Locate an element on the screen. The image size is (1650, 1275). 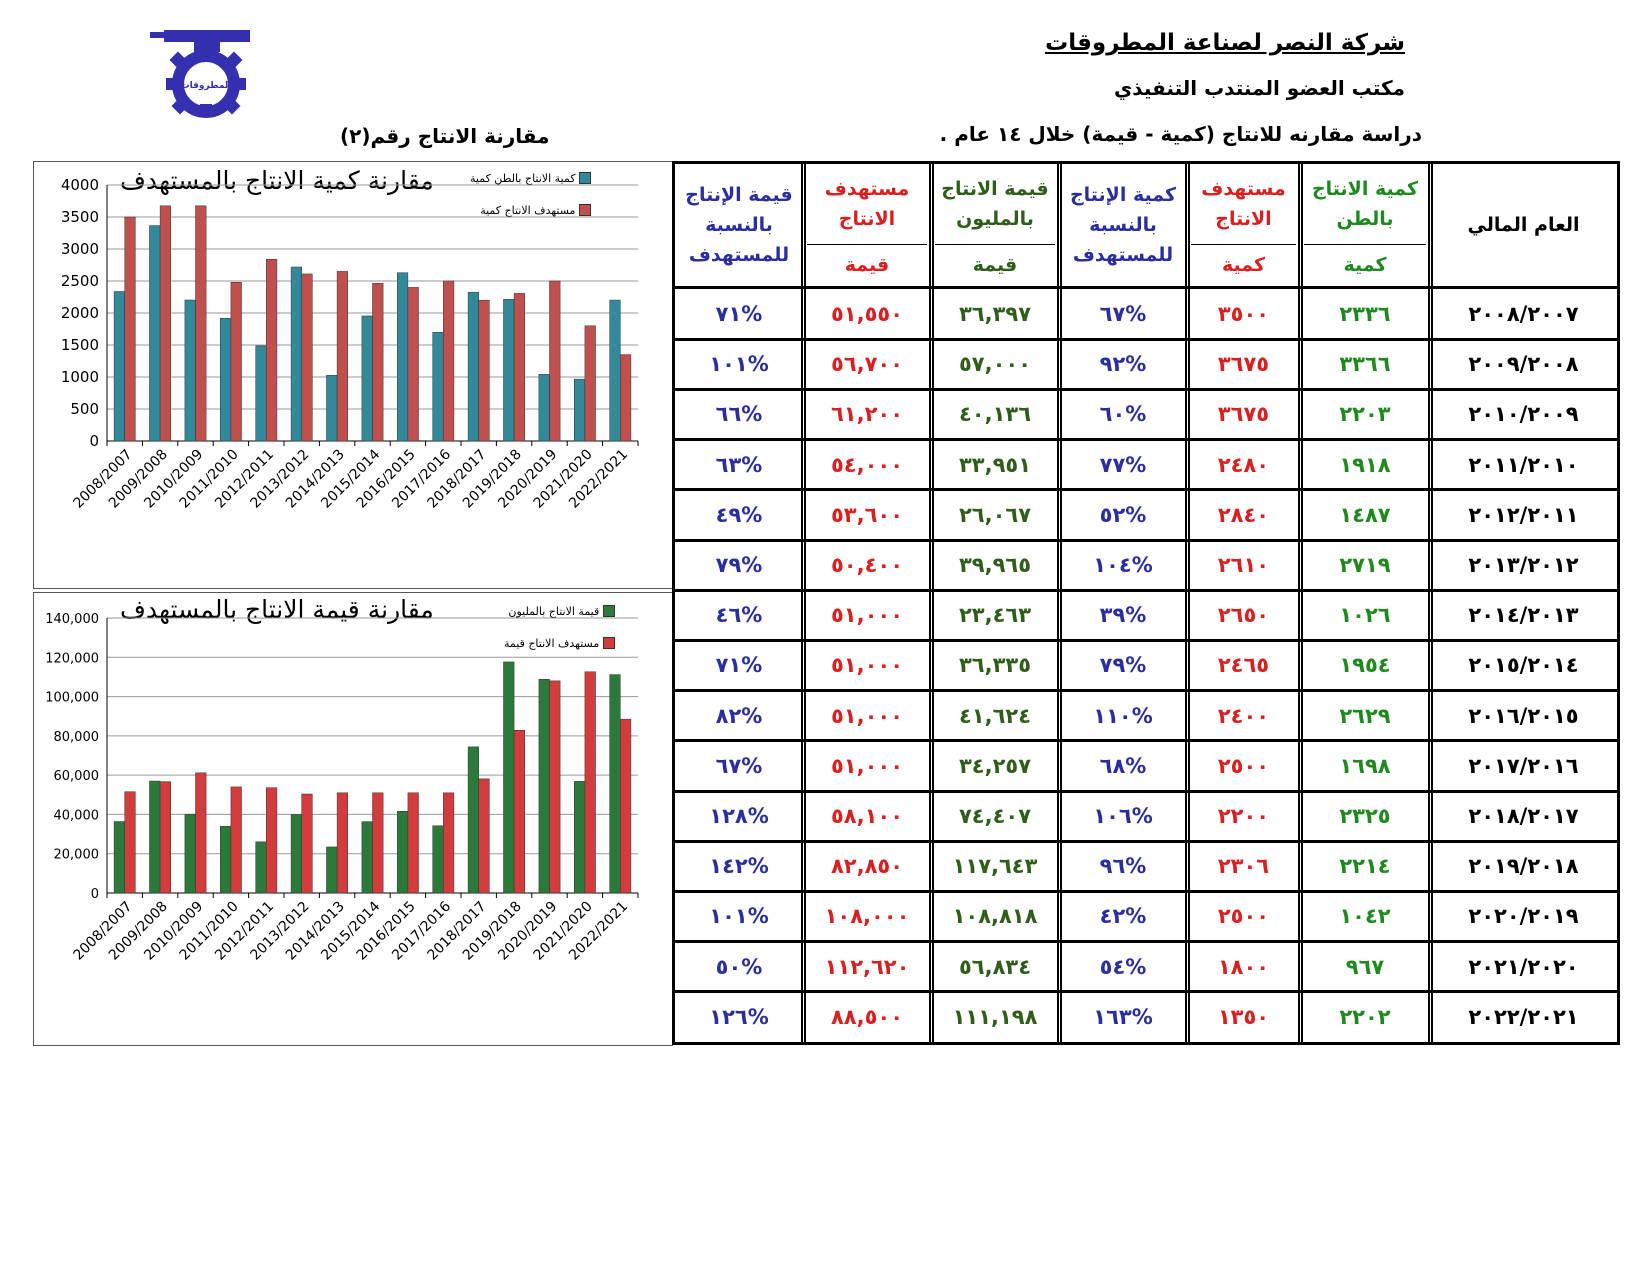
table-cell-year: ٢٠١٤/٢٠١٣ is located at coordinates (1523, 615).